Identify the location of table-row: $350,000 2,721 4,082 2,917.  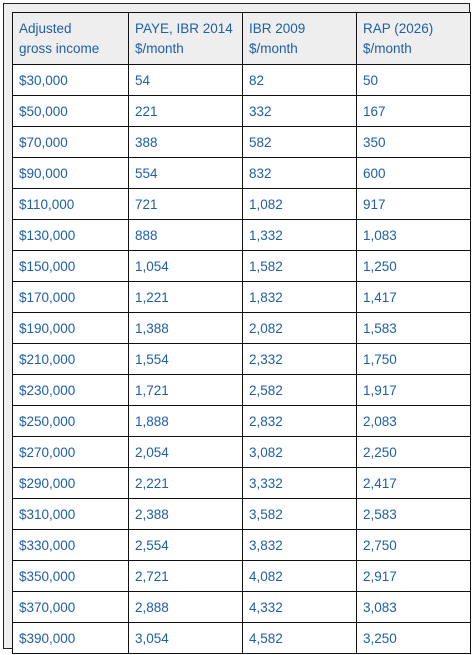
(241, 576).